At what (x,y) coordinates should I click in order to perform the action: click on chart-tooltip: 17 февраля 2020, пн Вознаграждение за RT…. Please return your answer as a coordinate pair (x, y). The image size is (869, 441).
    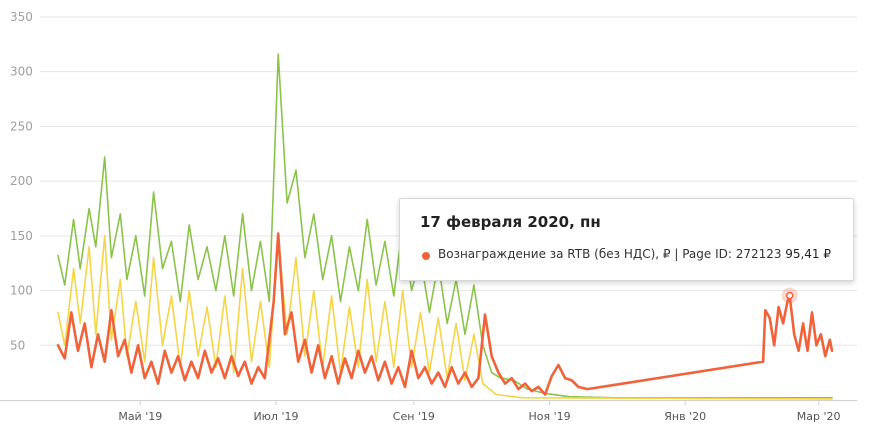
    Looking at the image, I should click on (626, 239).